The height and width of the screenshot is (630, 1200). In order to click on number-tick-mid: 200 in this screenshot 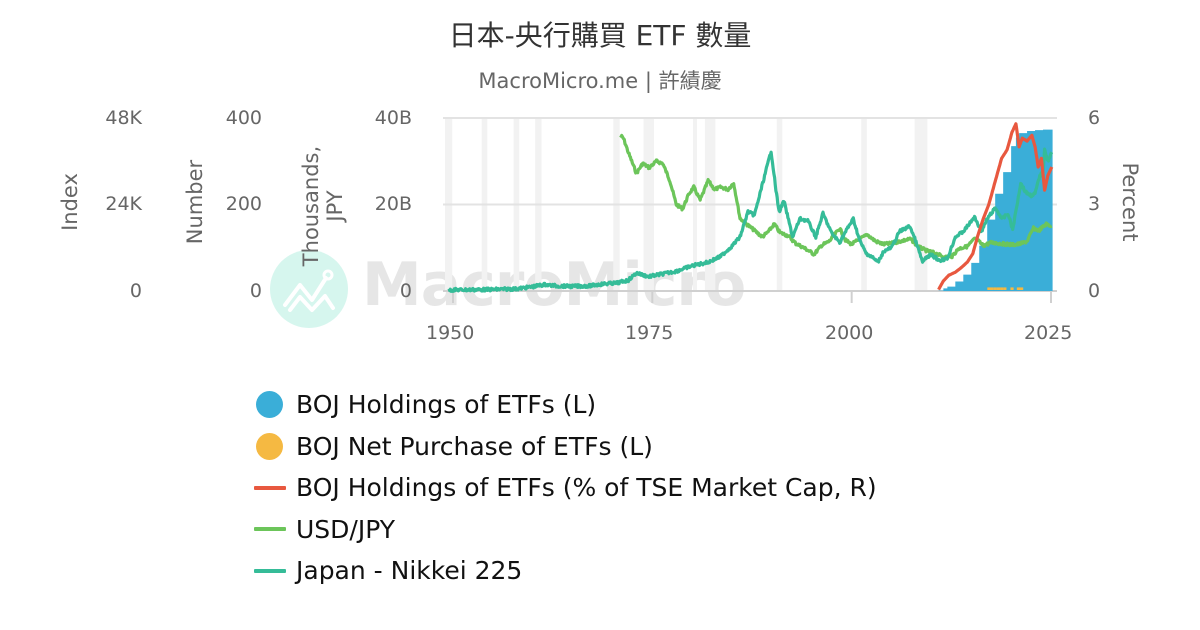, I will do `click(243, 204)`.